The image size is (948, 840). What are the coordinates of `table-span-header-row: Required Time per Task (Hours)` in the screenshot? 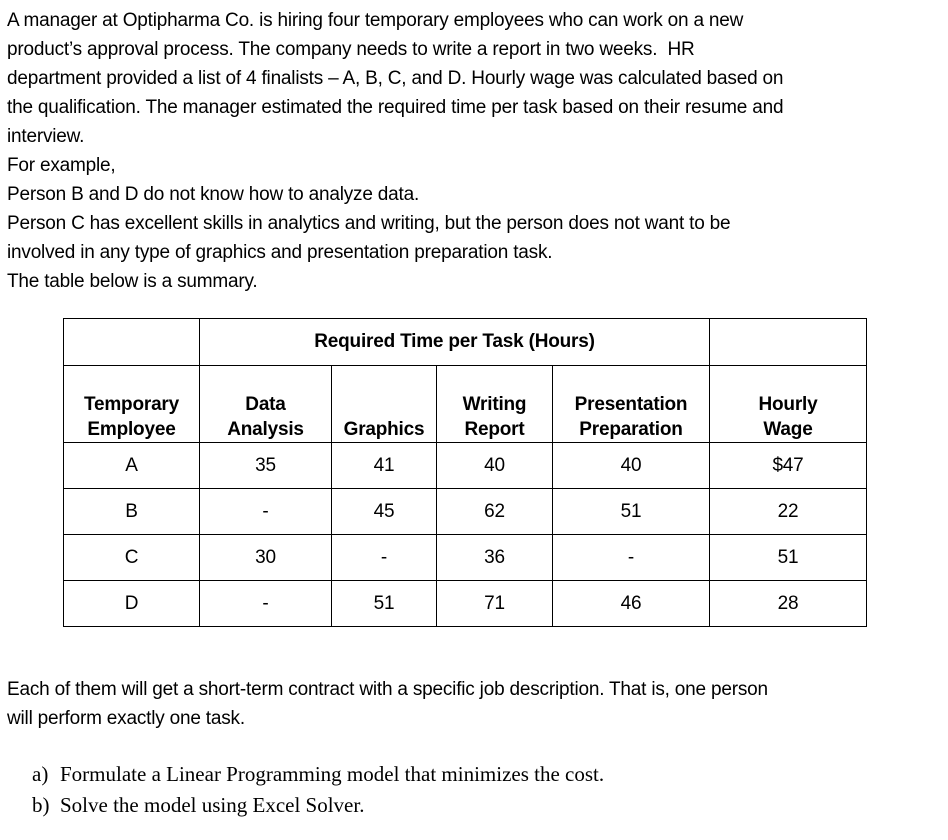 It's located at (465, 342).